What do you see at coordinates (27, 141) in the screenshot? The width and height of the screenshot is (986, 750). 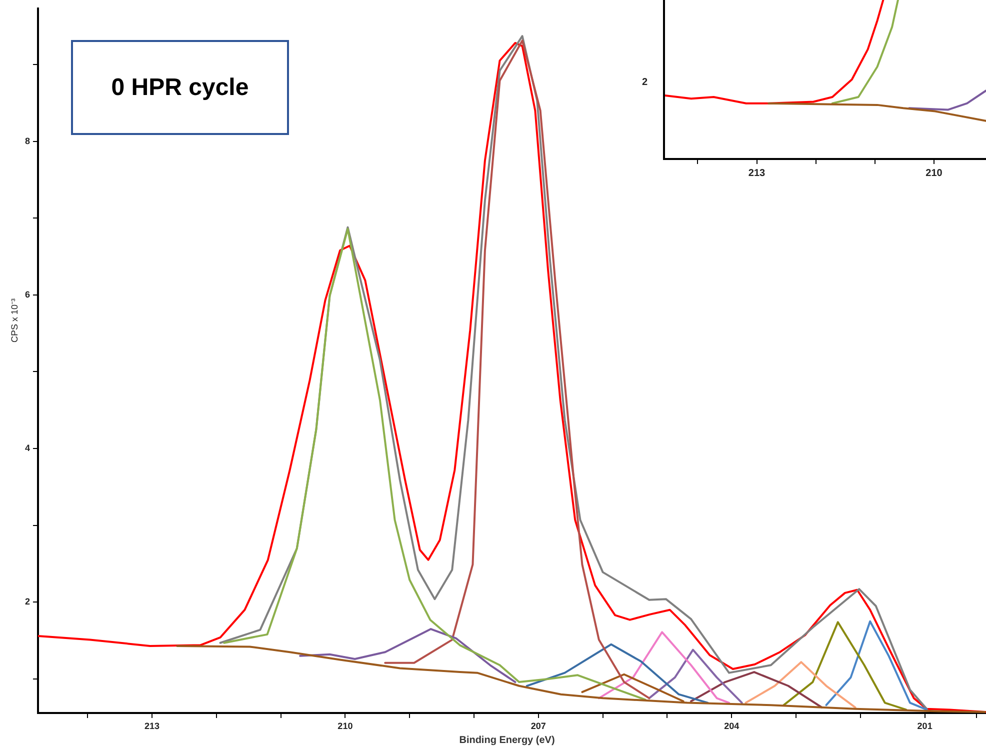 I see `y-tick-label: 8` at bounding box center [27, 141].